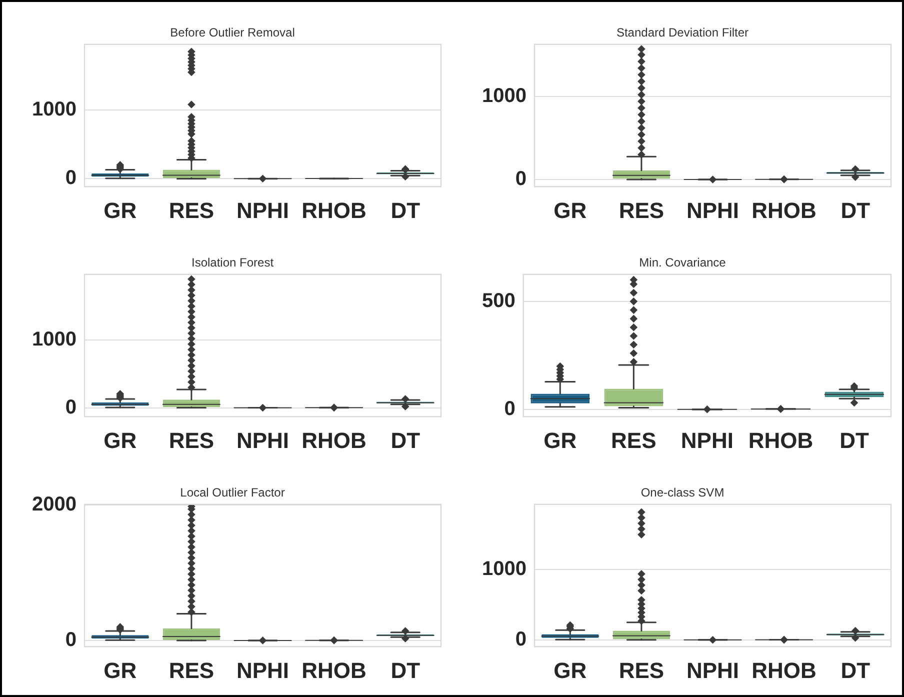 This screenshot has height=697, width=904. I want to click on chart-title: Local Outlier Factor, so click(232, 493).